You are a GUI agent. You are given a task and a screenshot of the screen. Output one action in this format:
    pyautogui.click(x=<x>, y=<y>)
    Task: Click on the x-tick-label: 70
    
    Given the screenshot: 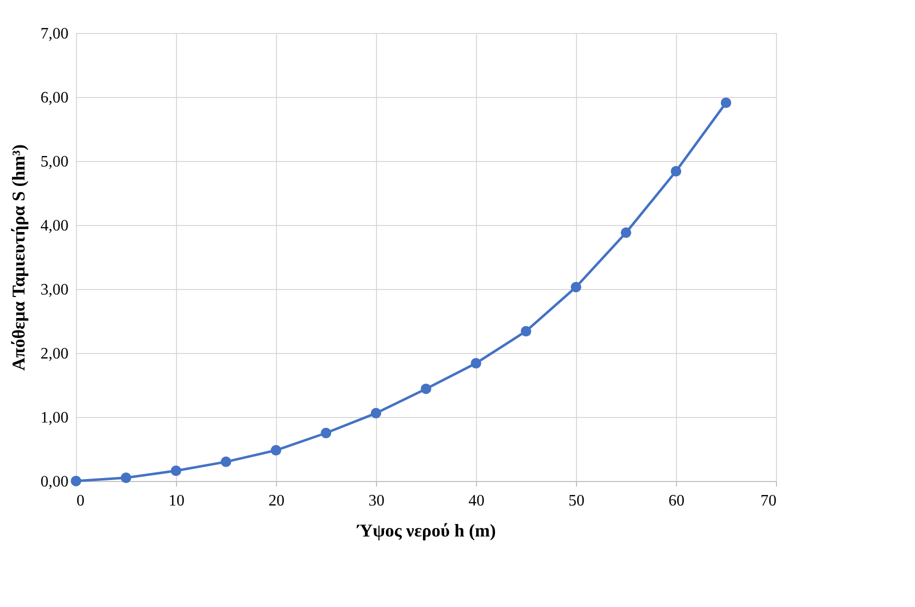 What is the action you would take?
    pyautogui.click(x=768, y=501)
    